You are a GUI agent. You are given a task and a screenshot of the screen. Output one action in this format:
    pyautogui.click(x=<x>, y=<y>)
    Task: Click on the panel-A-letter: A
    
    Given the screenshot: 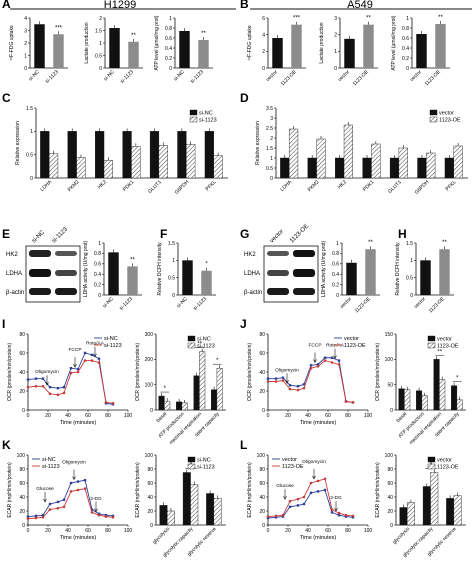 What is the action you would take?
    pyautogui.click(x=6, y=5)
    